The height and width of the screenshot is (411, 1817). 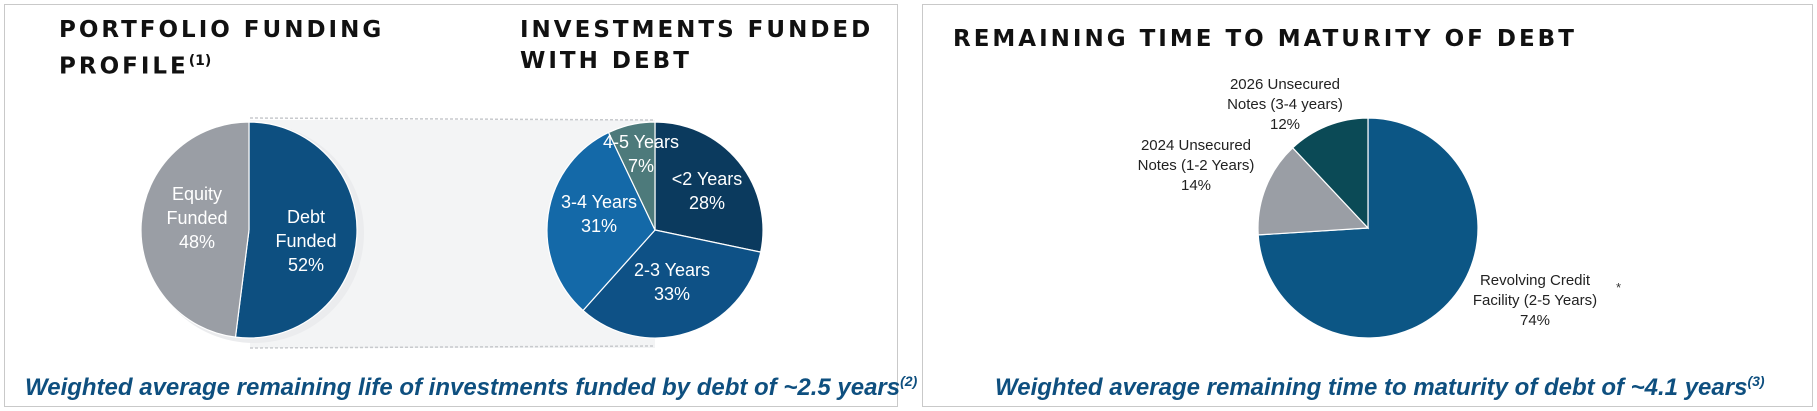 What do you see at coordinates (452, 347) in the screenshot?
I see `connector-bottom-line` at bounding box center [452, 347].